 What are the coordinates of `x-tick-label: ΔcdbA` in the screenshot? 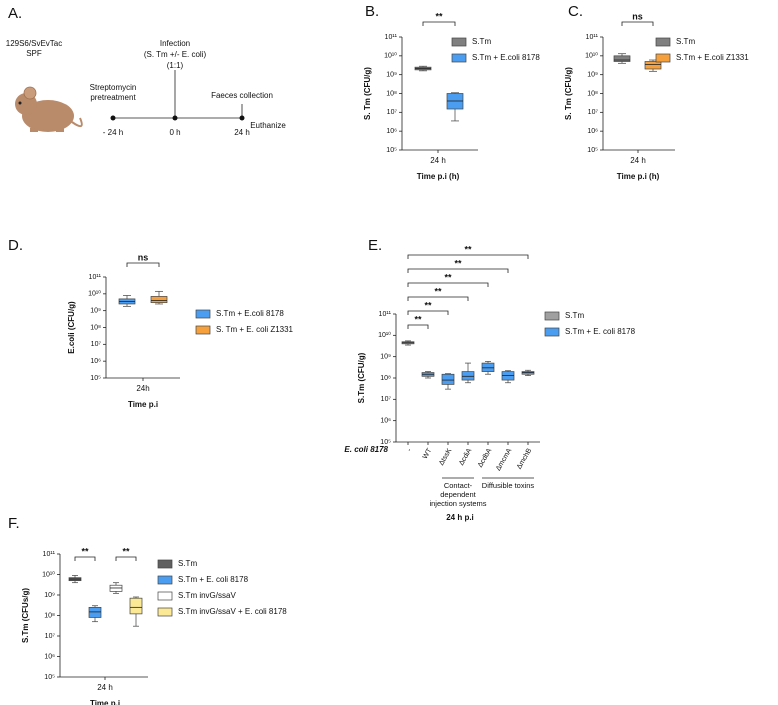 It's located at (485, 458).